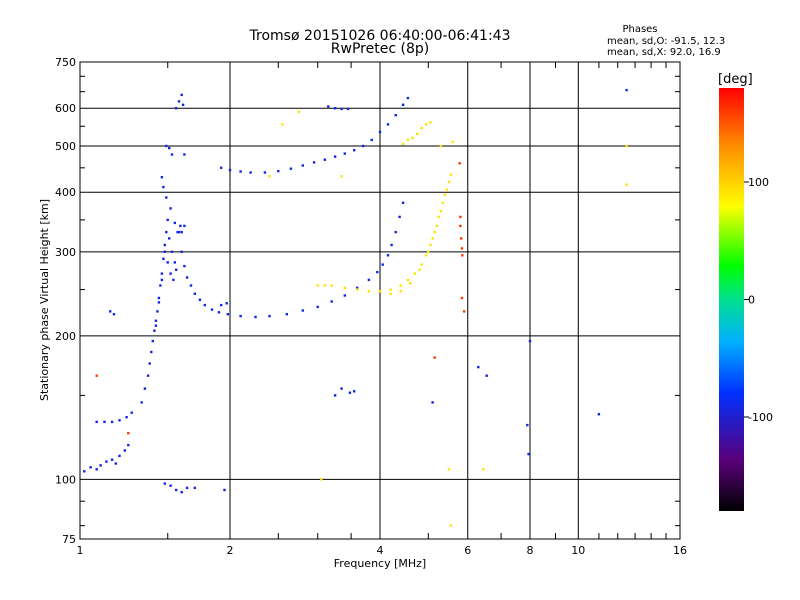 Image resolution: width=800 pixels, height=600 pixels. Describe the element at coordinates (380, 36) in the screenshot. I see `chart-title: Tromsø 20151026 06:40:00-06:41:43` at that location.